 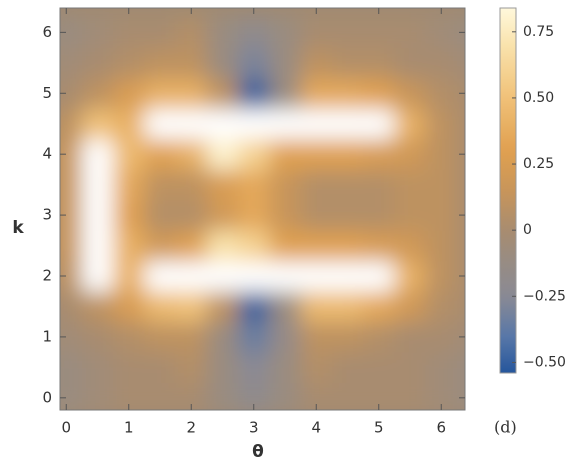 I want to click on x-tick-label: 5, so click(x=379, y=428).